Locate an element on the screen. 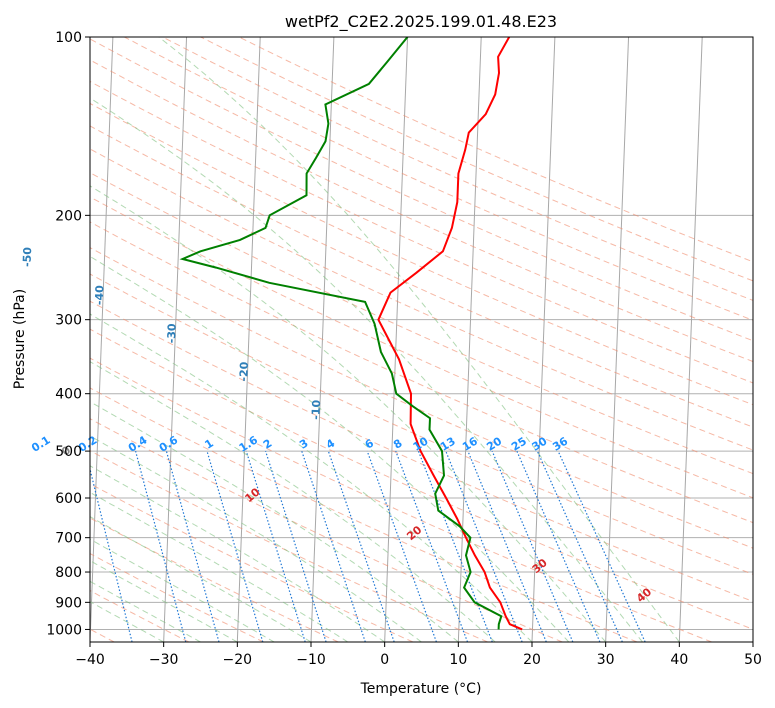 Image resolution: width=775 pixels, height=708 pixels. x-tick-label: 40 is located at coordinates (679, 660).